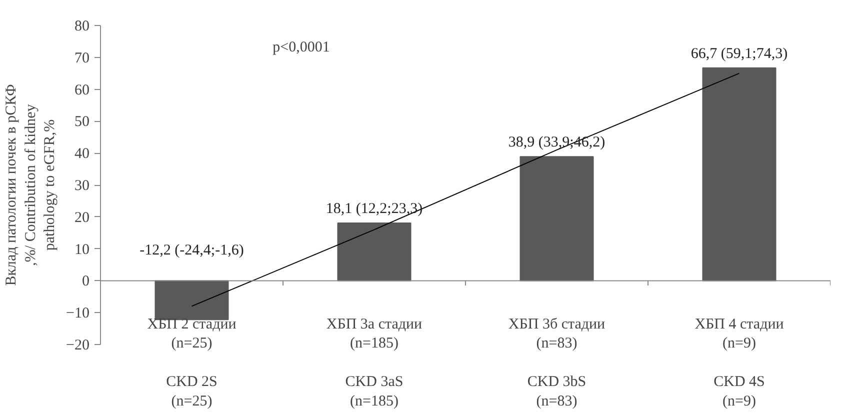 This screenshot has height=418, width=856. Describe the element at coordinates (82, 250) in the screenshot. I see `y-tick-label: 10` at that location.